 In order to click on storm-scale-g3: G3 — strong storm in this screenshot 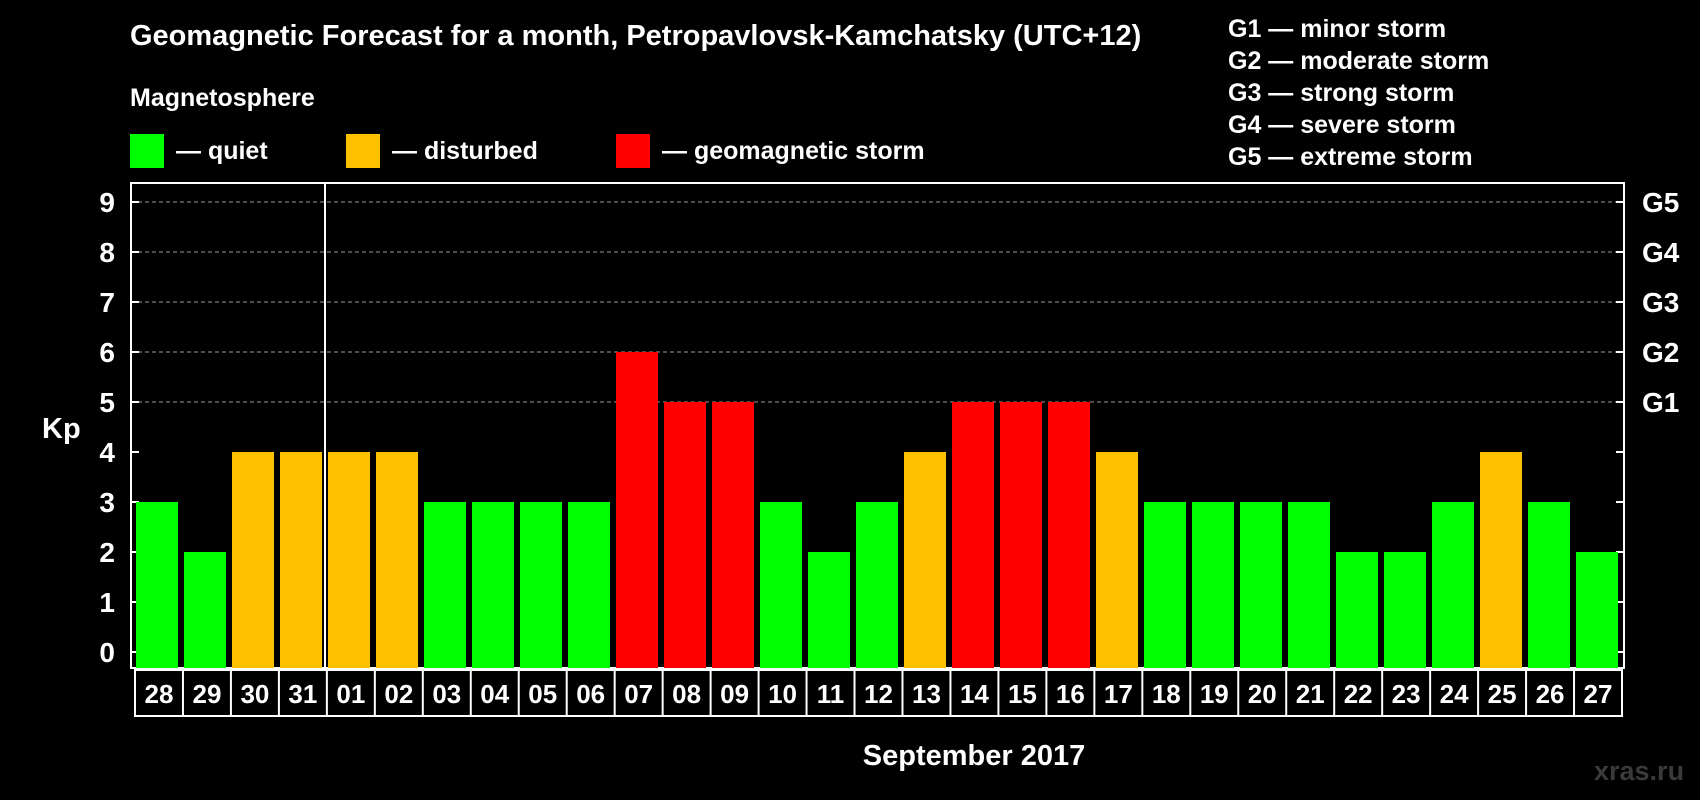, I will do `click(1341, 93)`.